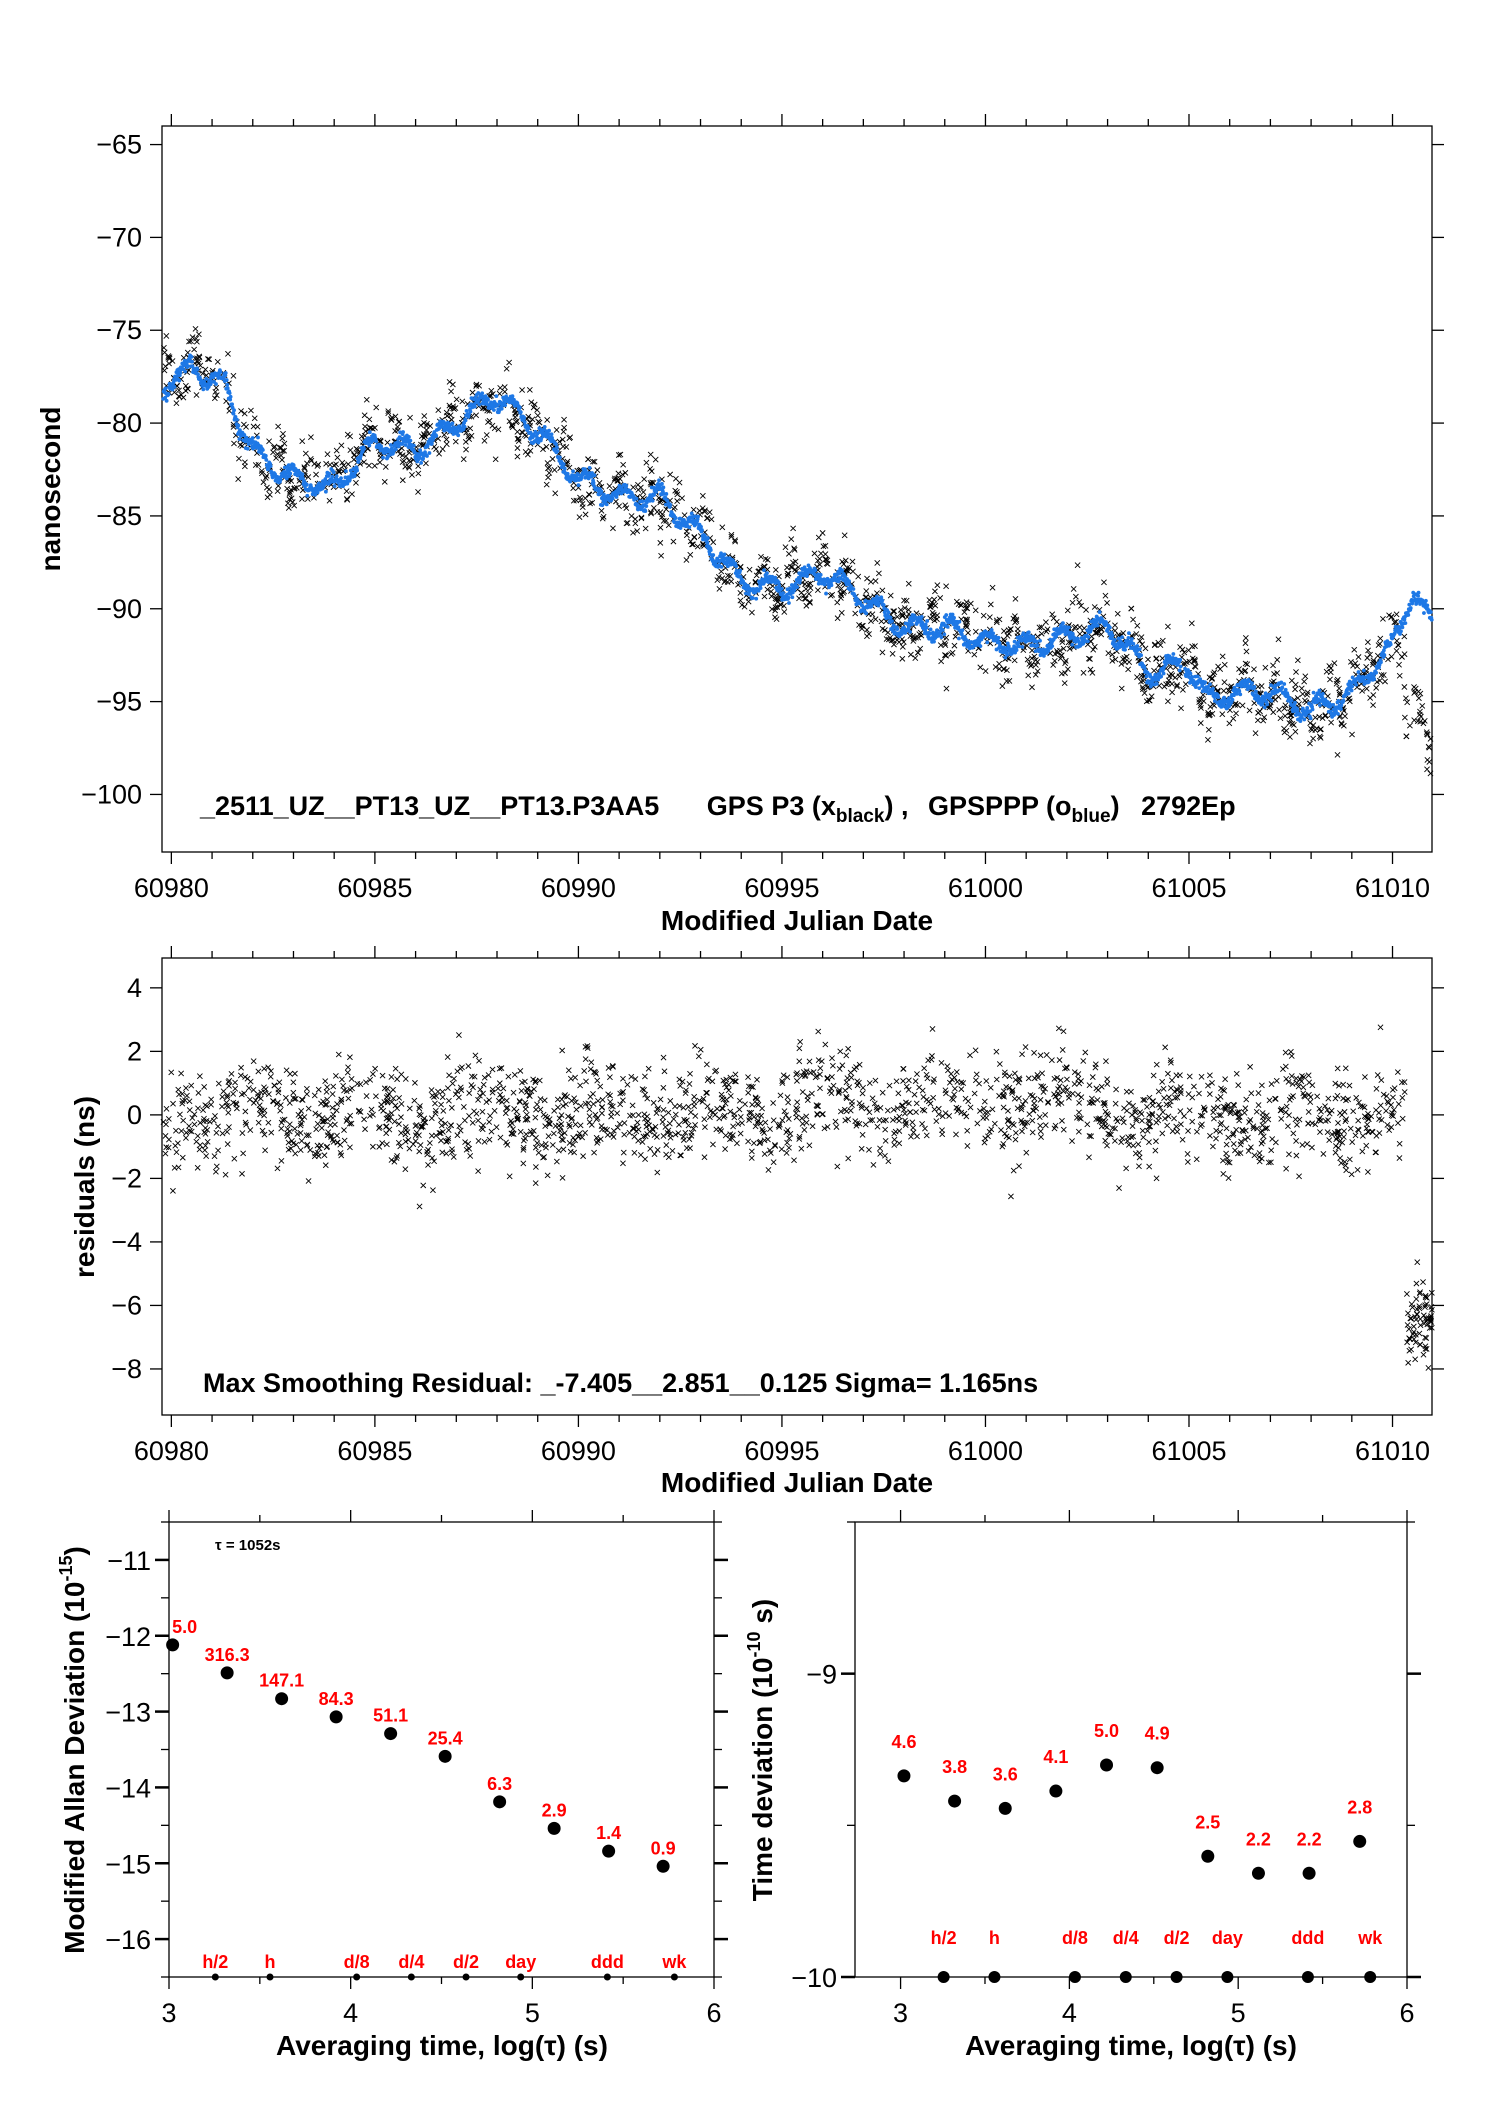 The image size is (1488, 2105). Describe the element at coordinates (374, 1451) in the screenshot. I see `x-tick-label: 60985` at that location.